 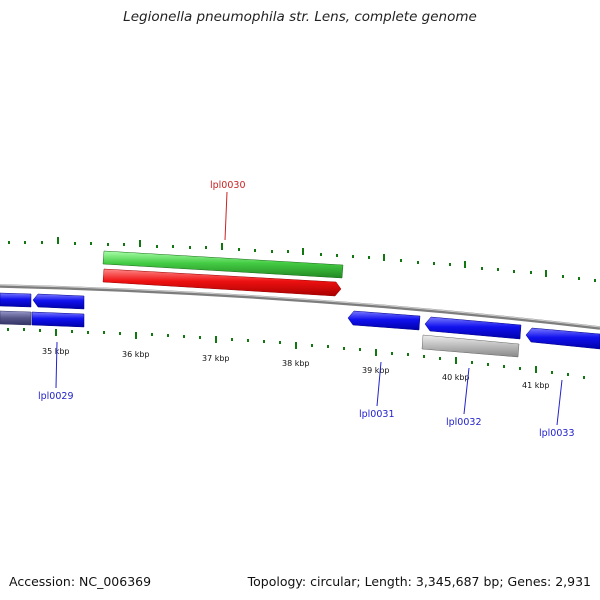 What do you see at coordinates (464, 422) in the screenshot?
I see `gene-label-lpl0032: lpl0032` at bounding box center [464, 422].